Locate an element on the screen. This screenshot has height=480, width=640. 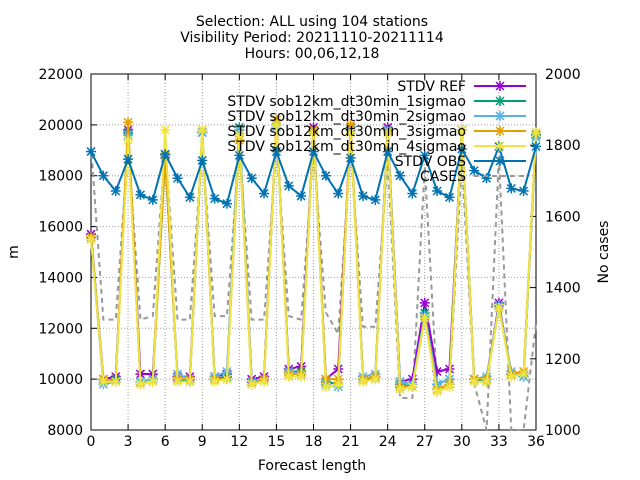
title-line-2: Visibility Period: 20211110-20211114 is located at coordinates (312, 38).